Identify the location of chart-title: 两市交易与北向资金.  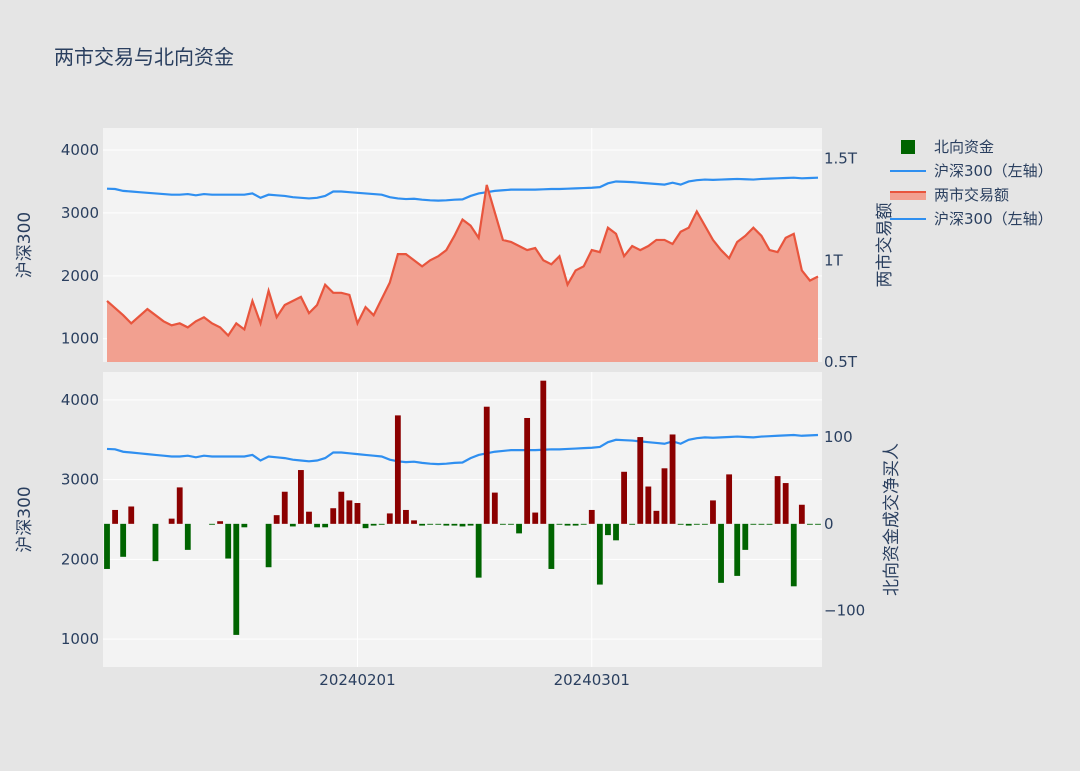
(144, 57).